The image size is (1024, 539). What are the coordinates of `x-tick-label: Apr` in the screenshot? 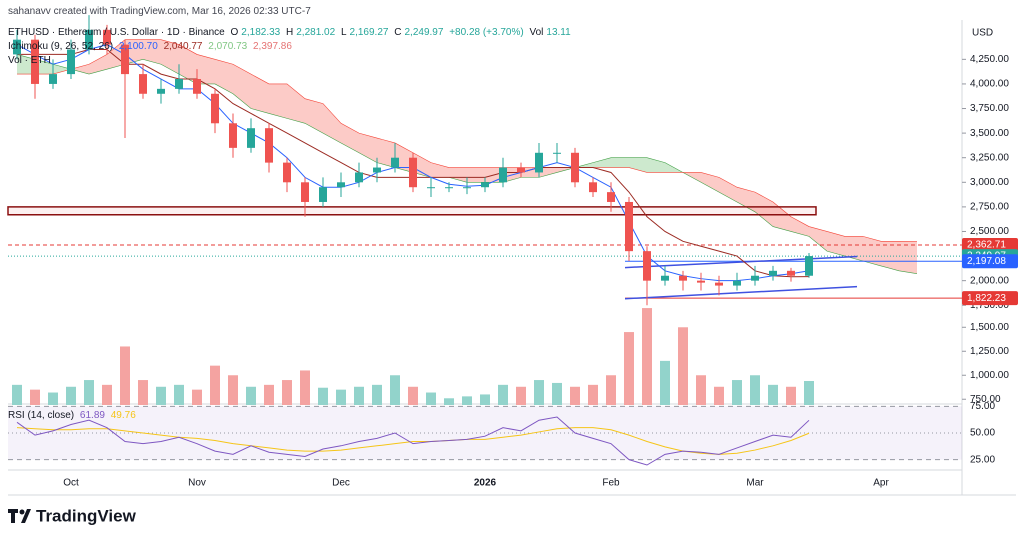 It's located at (881, 483).